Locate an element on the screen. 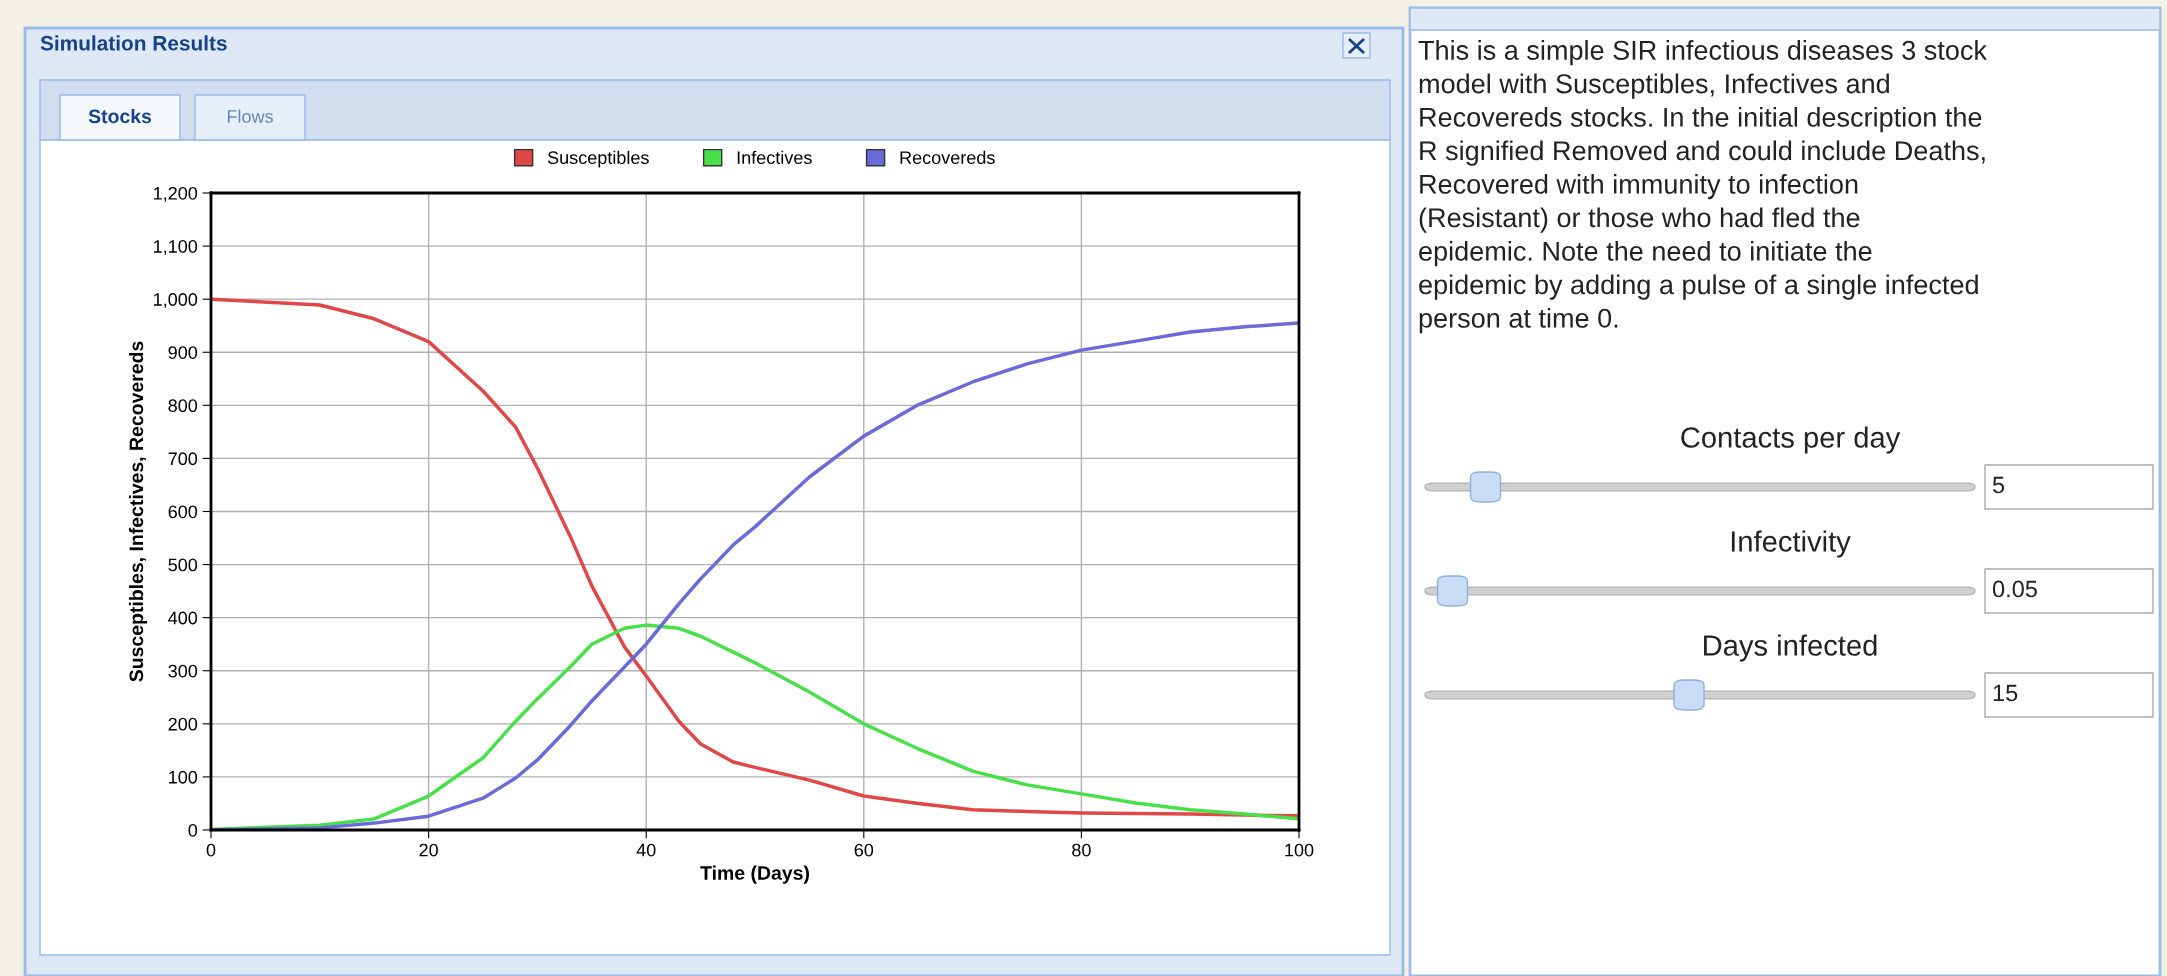  x-tick-label: 0 is located at coordinates (211, 850).